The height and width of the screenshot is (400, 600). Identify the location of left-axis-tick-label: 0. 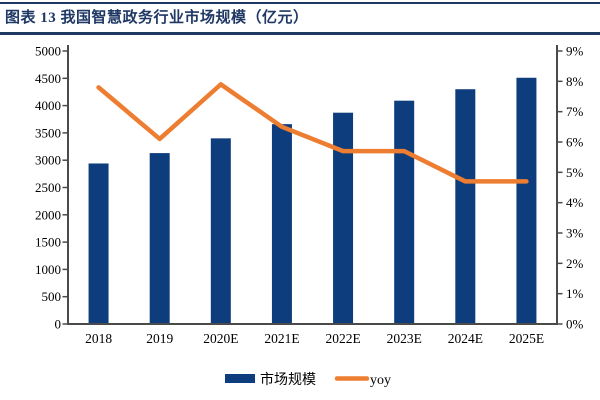
(58, 324).